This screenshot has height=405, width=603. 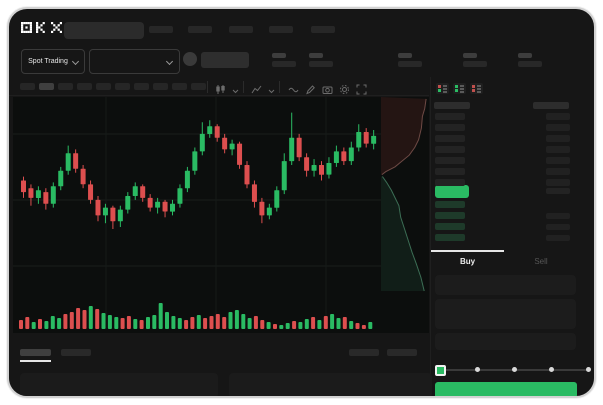 What do you see at coordinates (35, 361) in the screenshot?
I see `bottom-active-tab-underline` at bounding box center [35, 361].